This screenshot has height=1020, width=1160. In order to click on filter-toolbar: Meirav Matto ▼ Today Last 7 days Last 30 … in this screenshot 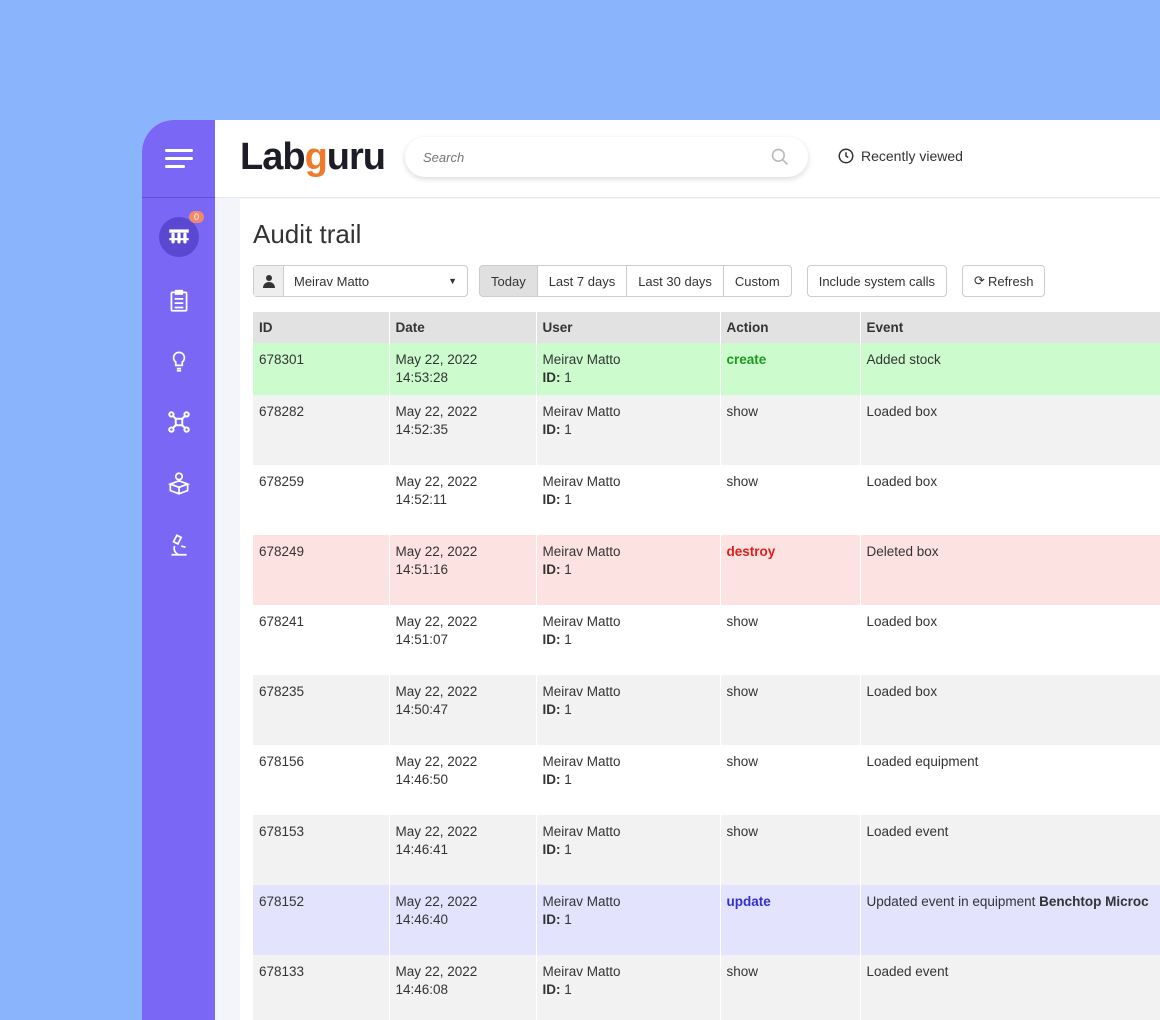, I will do `click(657, 281)`.